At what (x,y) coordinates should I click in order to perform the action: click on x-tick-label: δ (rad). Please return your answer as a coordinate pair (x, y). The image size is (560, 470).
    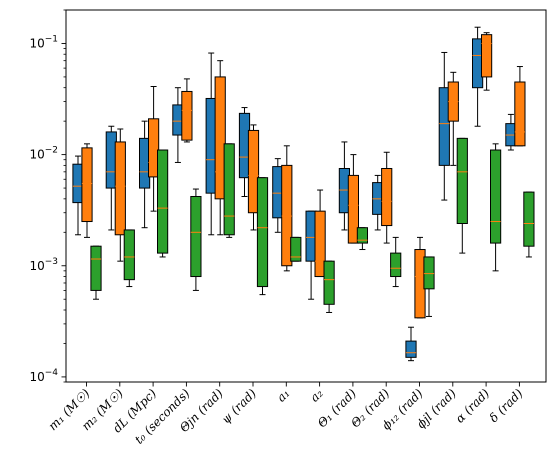
    Looking at the image, I should click on (506, 405).